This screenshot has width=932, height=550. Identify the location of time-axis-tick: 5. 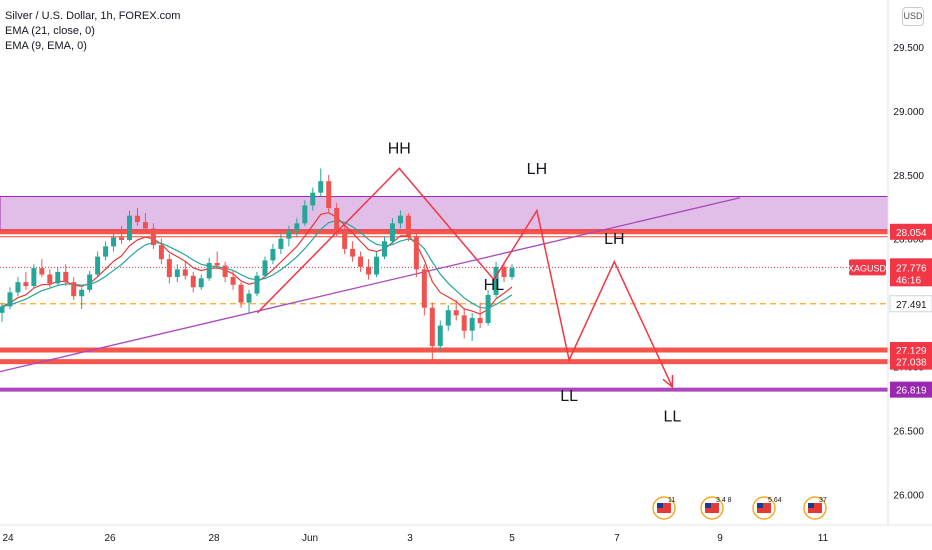
(512, 538).